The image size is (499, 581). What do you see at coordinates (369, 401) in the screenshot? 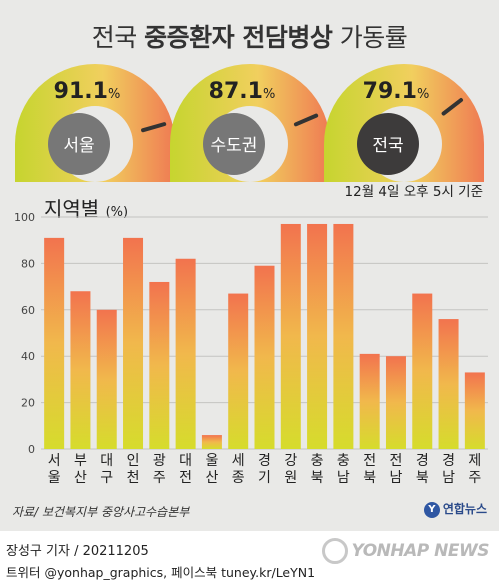
I see `bar-전북` at bounding box center [369, 401].